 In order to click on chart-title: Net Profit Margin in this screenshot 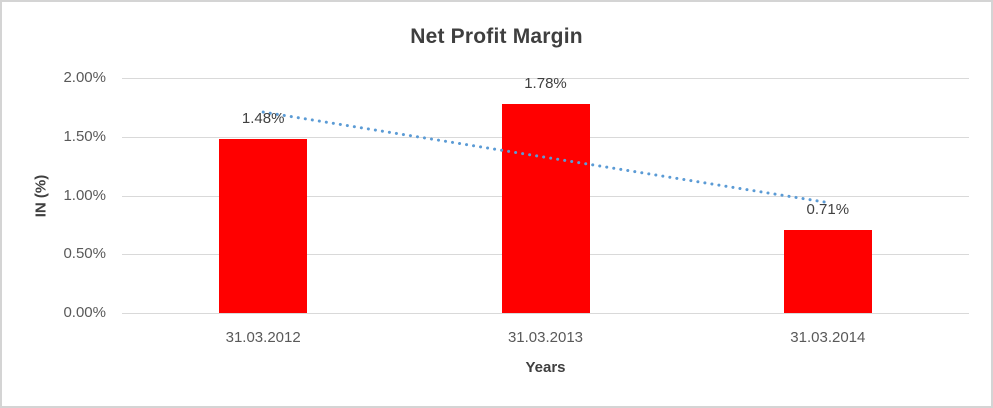, I will do `click(496, 36)`.